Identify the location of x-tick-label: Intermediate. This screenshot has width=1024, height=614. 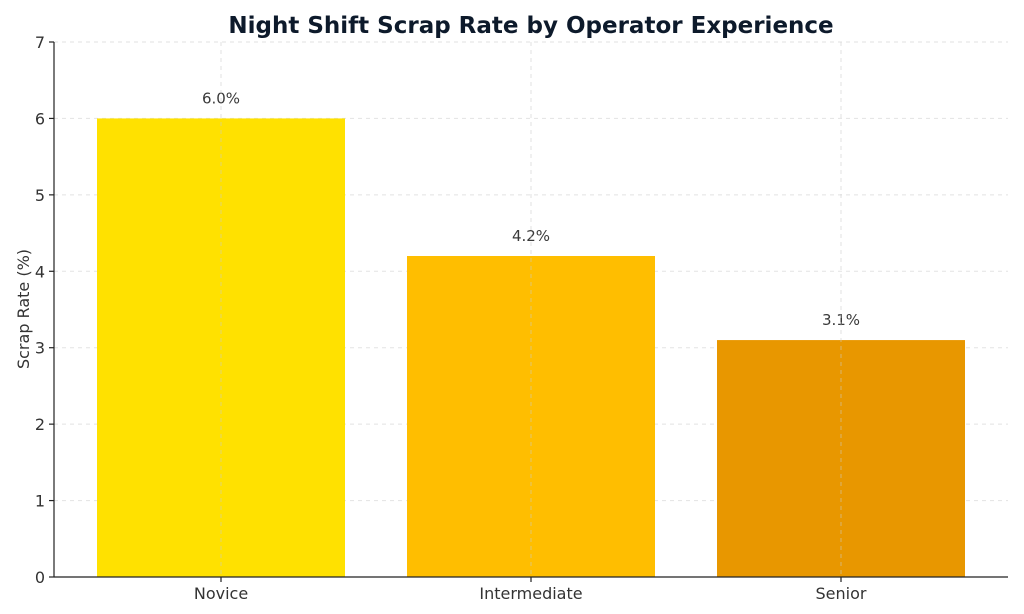
(530, 593).